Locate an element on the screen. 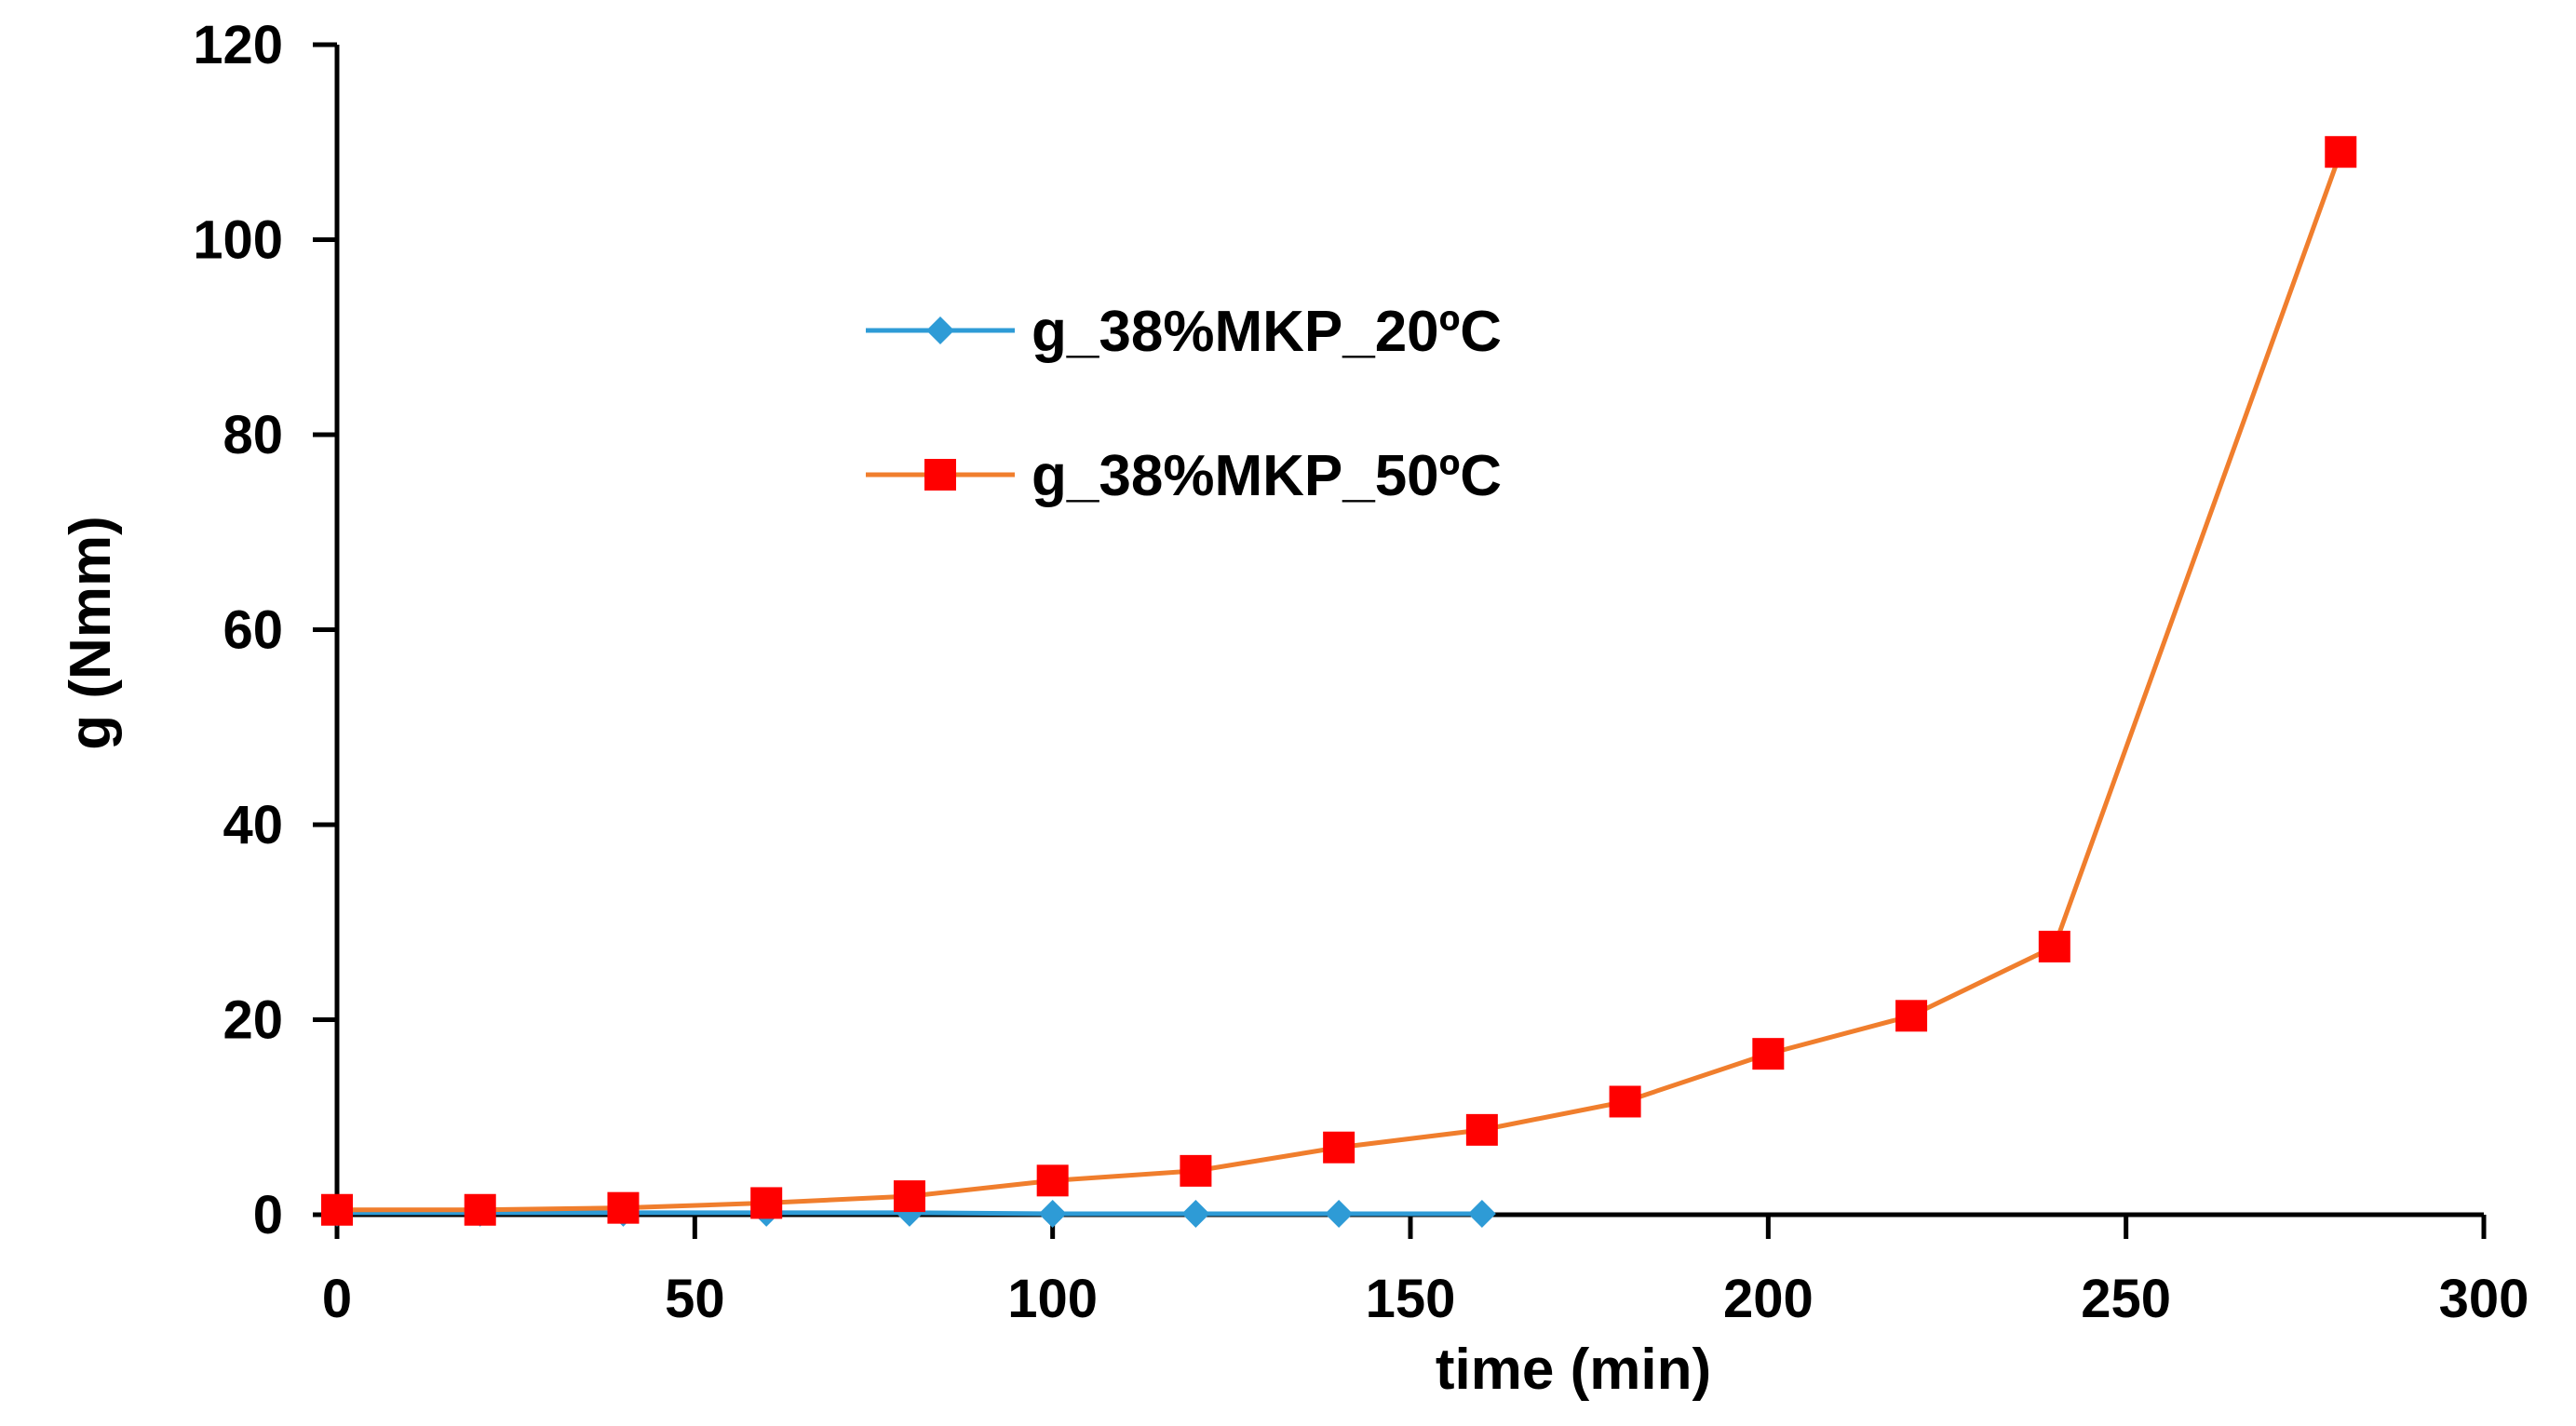  legend-entry: g_38%MKP_50ºC is located at coordinates (1184, 476).